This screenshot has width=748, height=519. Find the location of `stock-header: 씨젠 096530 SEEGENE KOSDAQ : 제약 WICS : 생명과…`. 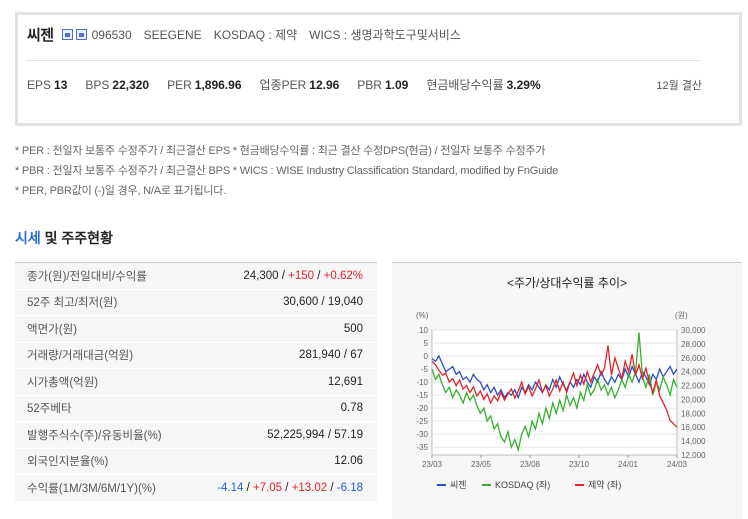

stock-header: 씨젠 096530 SEEGENE KOSDAQ : 제약 WICS : 생명과… is located at coordinates (250, 34).